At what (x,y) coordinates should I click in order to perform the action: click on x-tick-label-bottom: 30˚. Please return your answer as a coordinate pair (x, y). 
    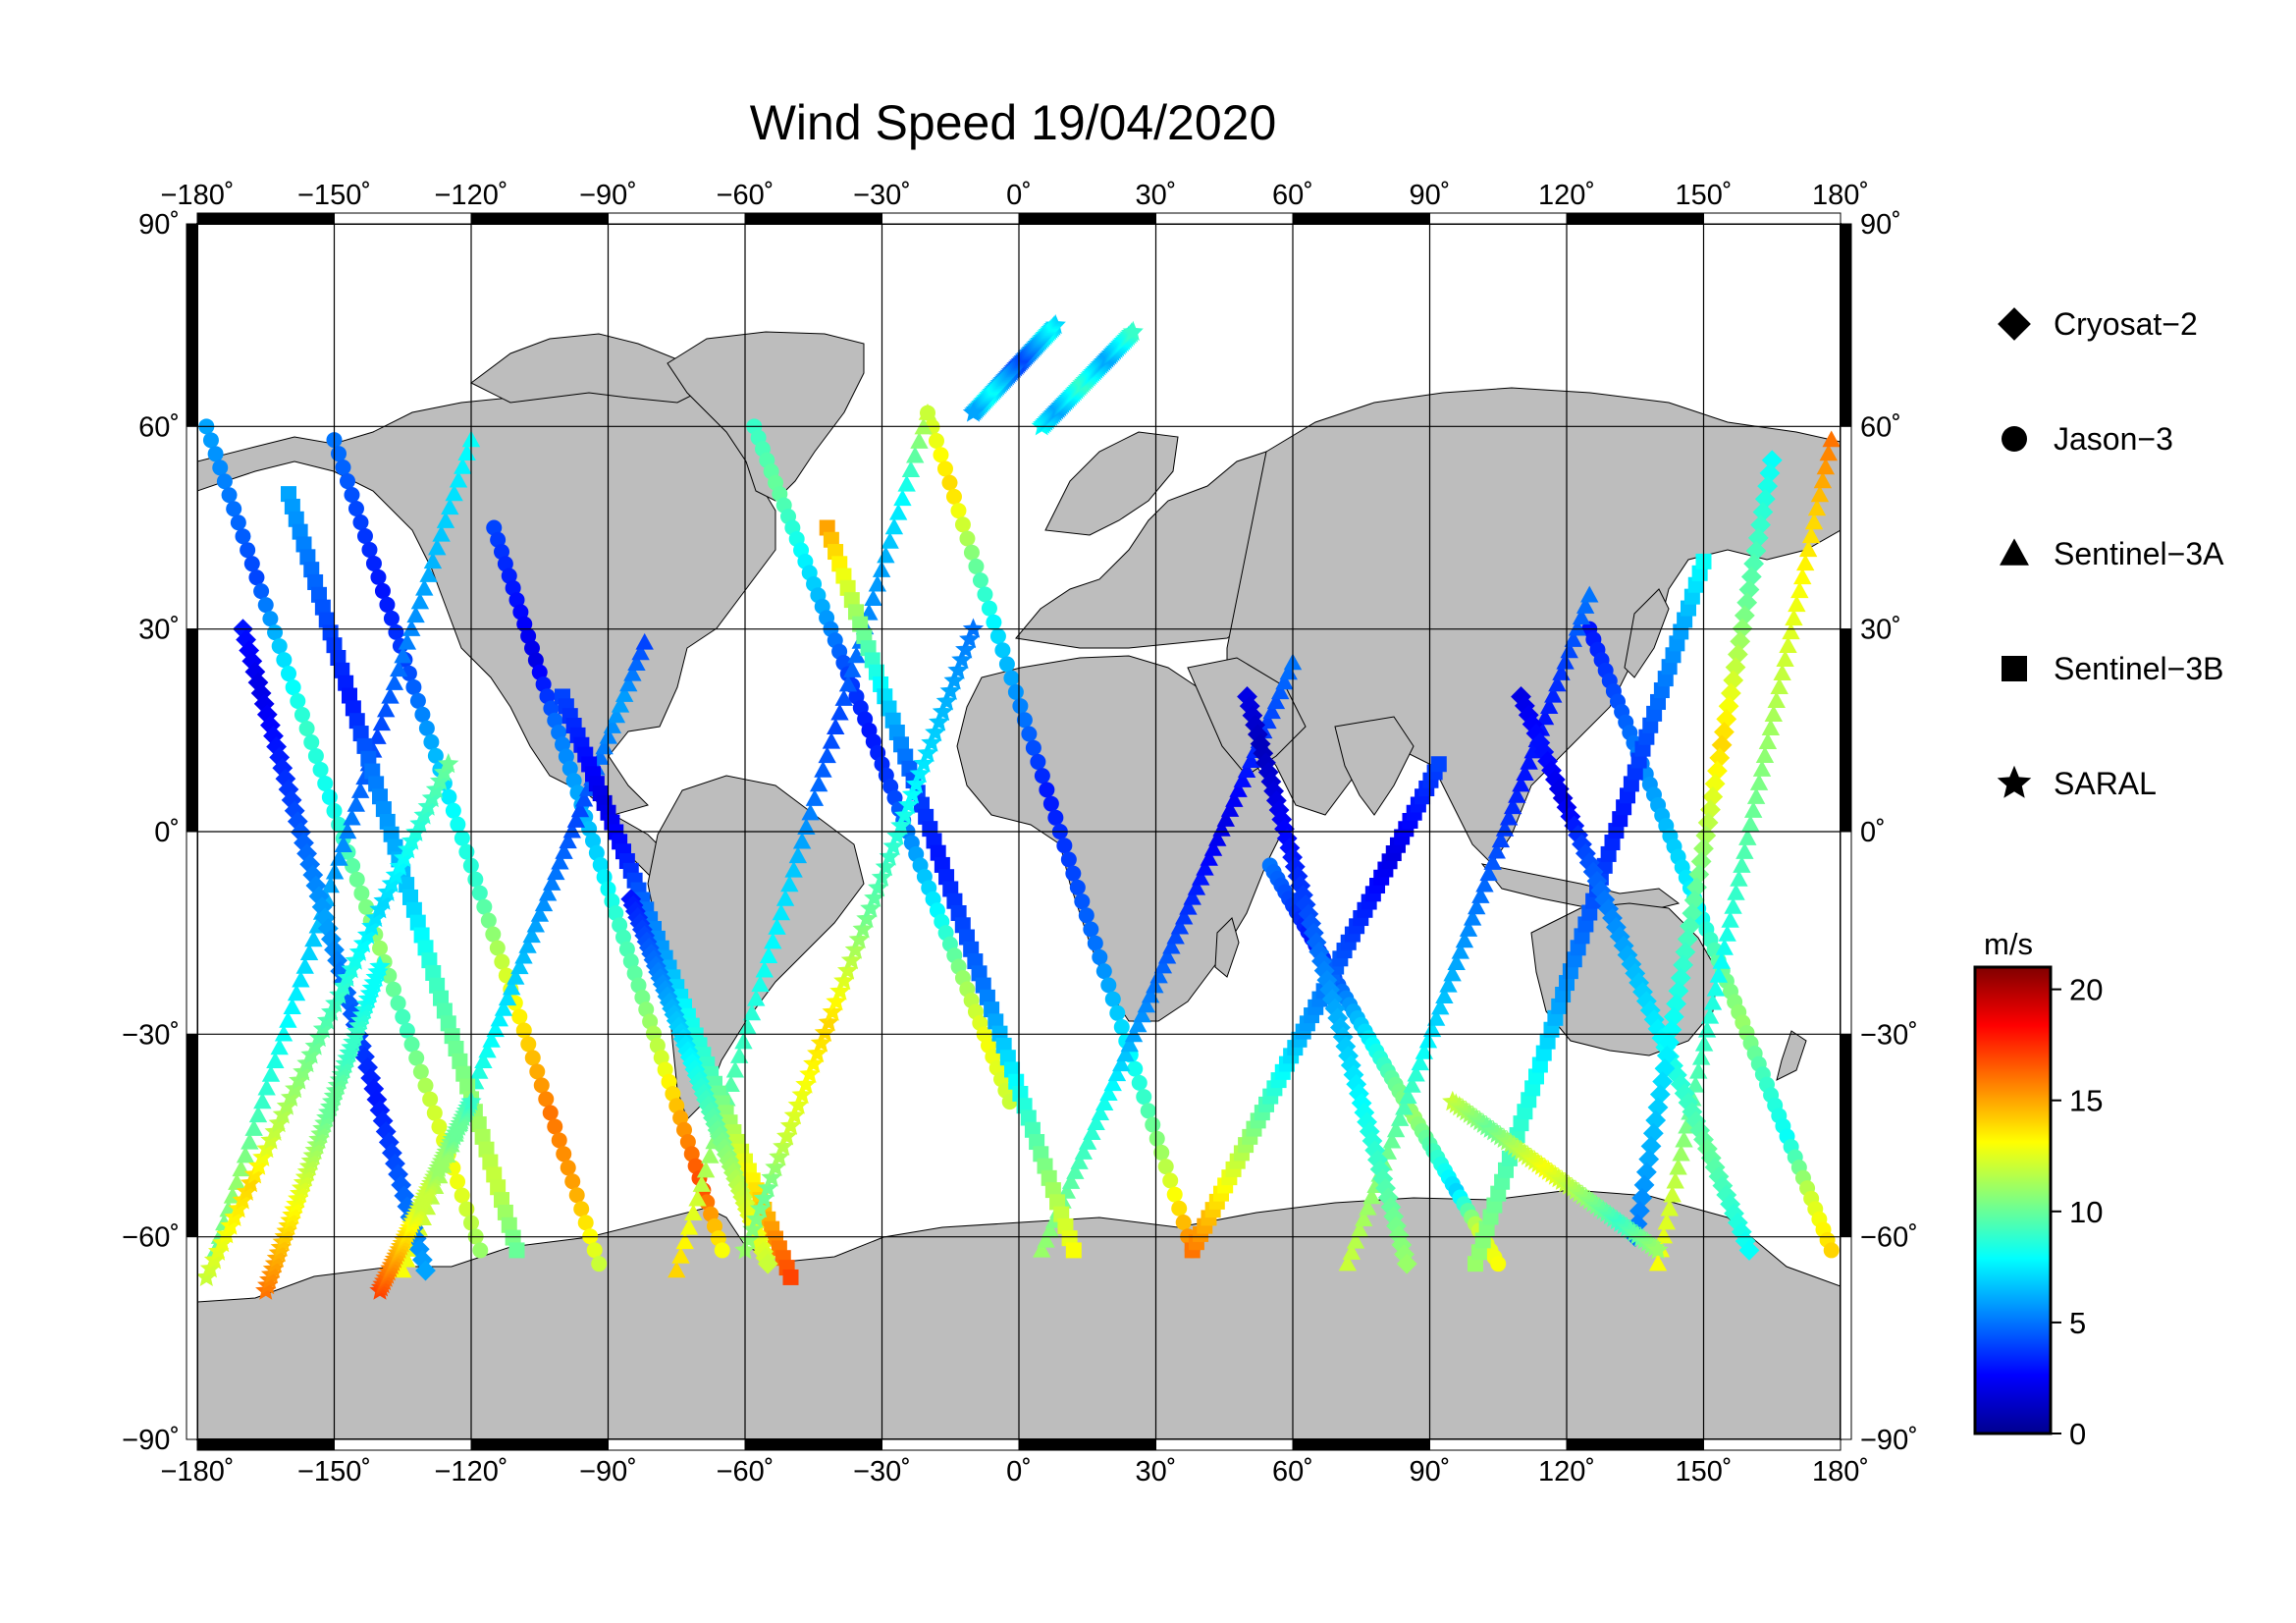
    Looking at the image, I should click on (1156, 1472).